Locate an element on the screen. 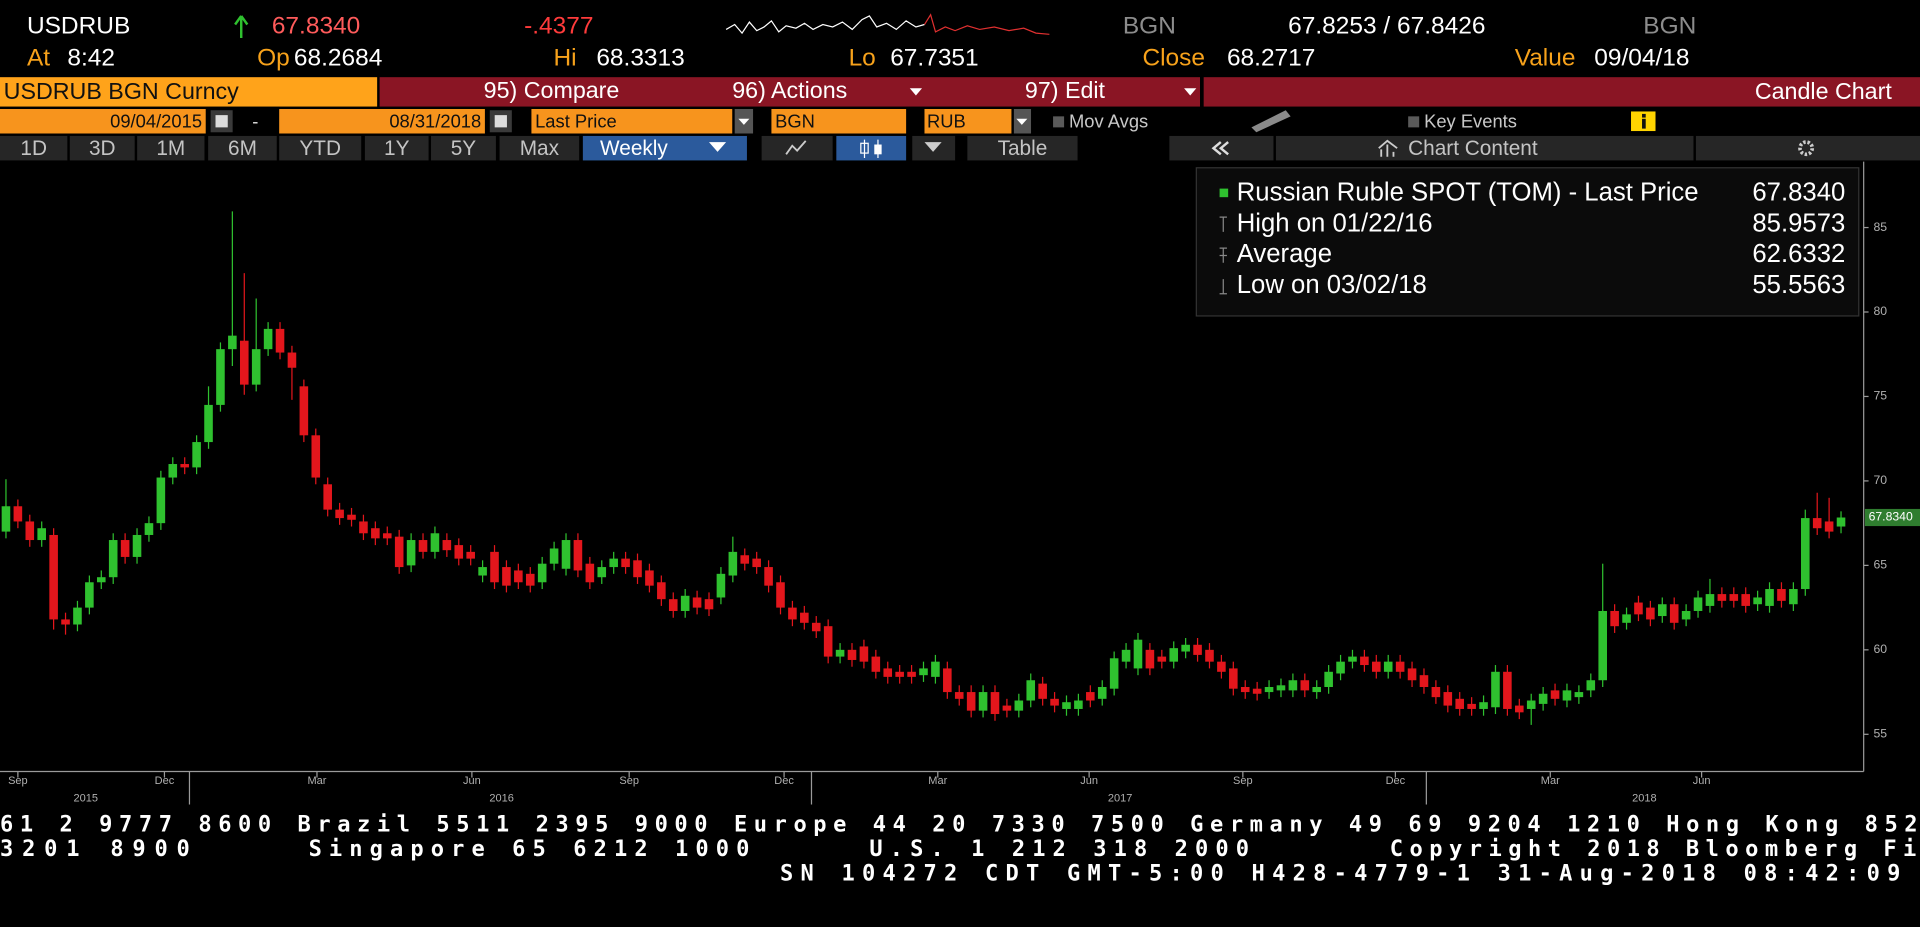 Image resolution: width=1920 pixels, height=927 pixels. period-label: Max is located at coordinates (540, 148).